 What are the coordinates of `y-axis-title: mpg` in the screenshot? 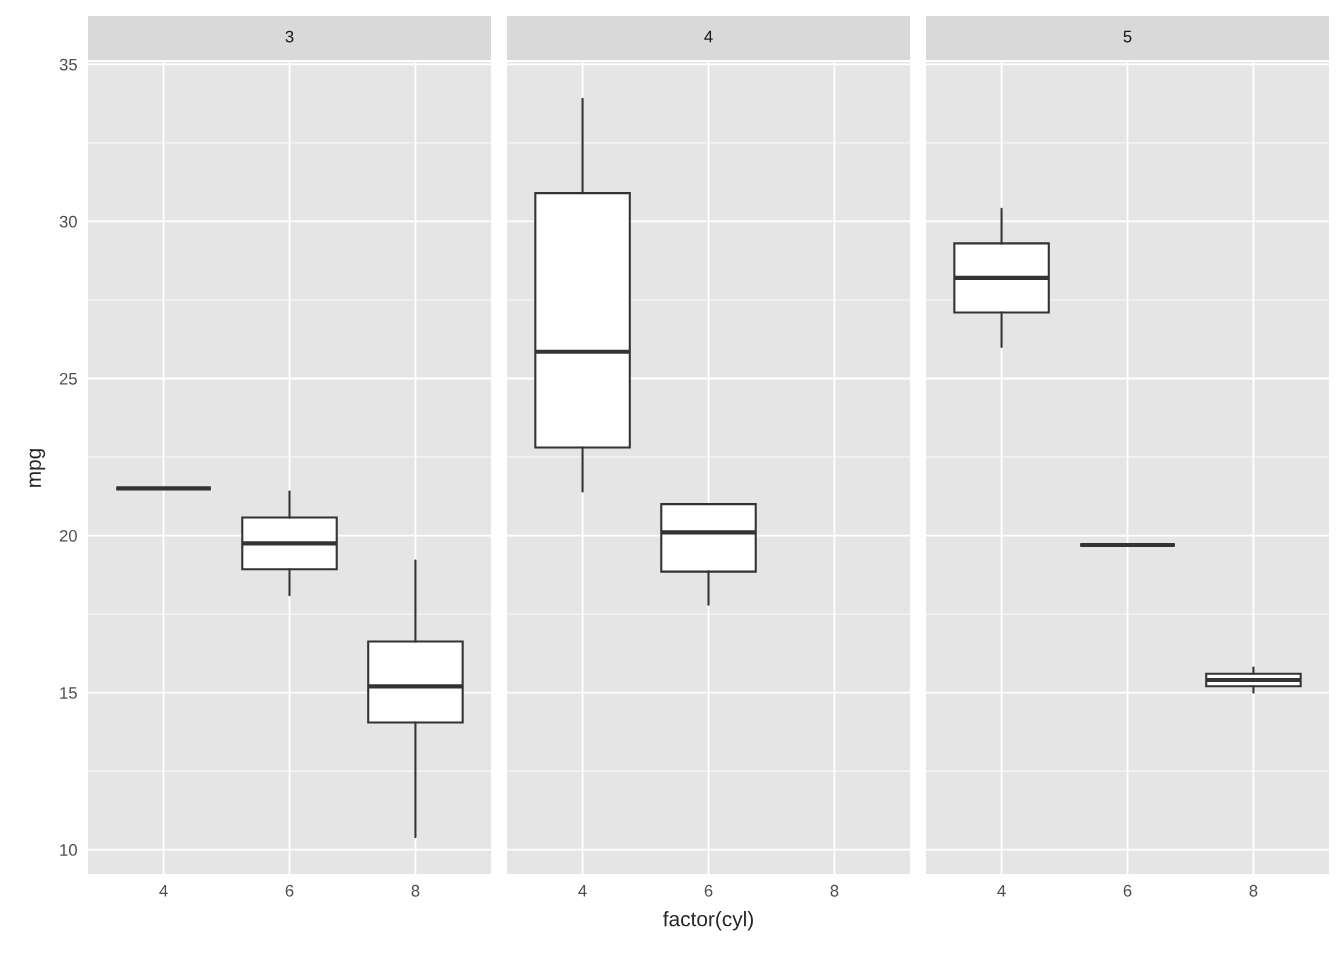 It's located at (37, 468).